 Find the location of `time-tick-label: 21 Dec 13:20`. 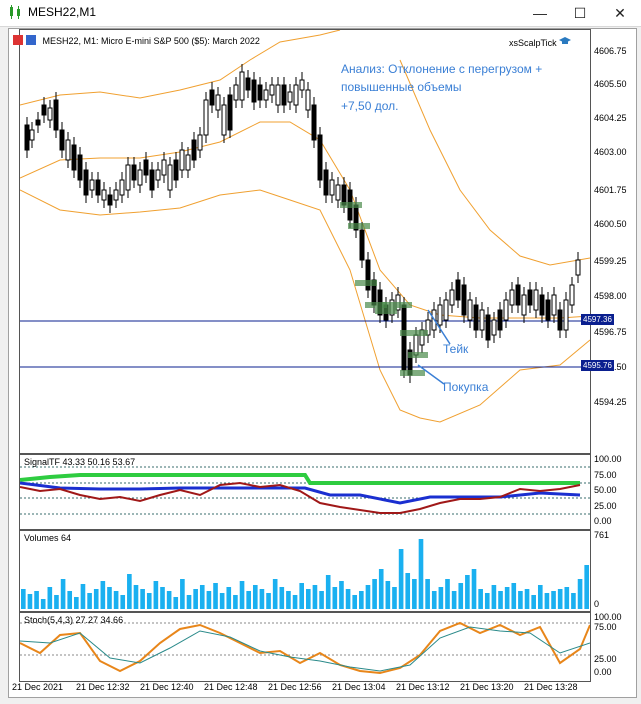

time-tick-label: 21 Dec 13:20 is located at coordinates (487, 687).